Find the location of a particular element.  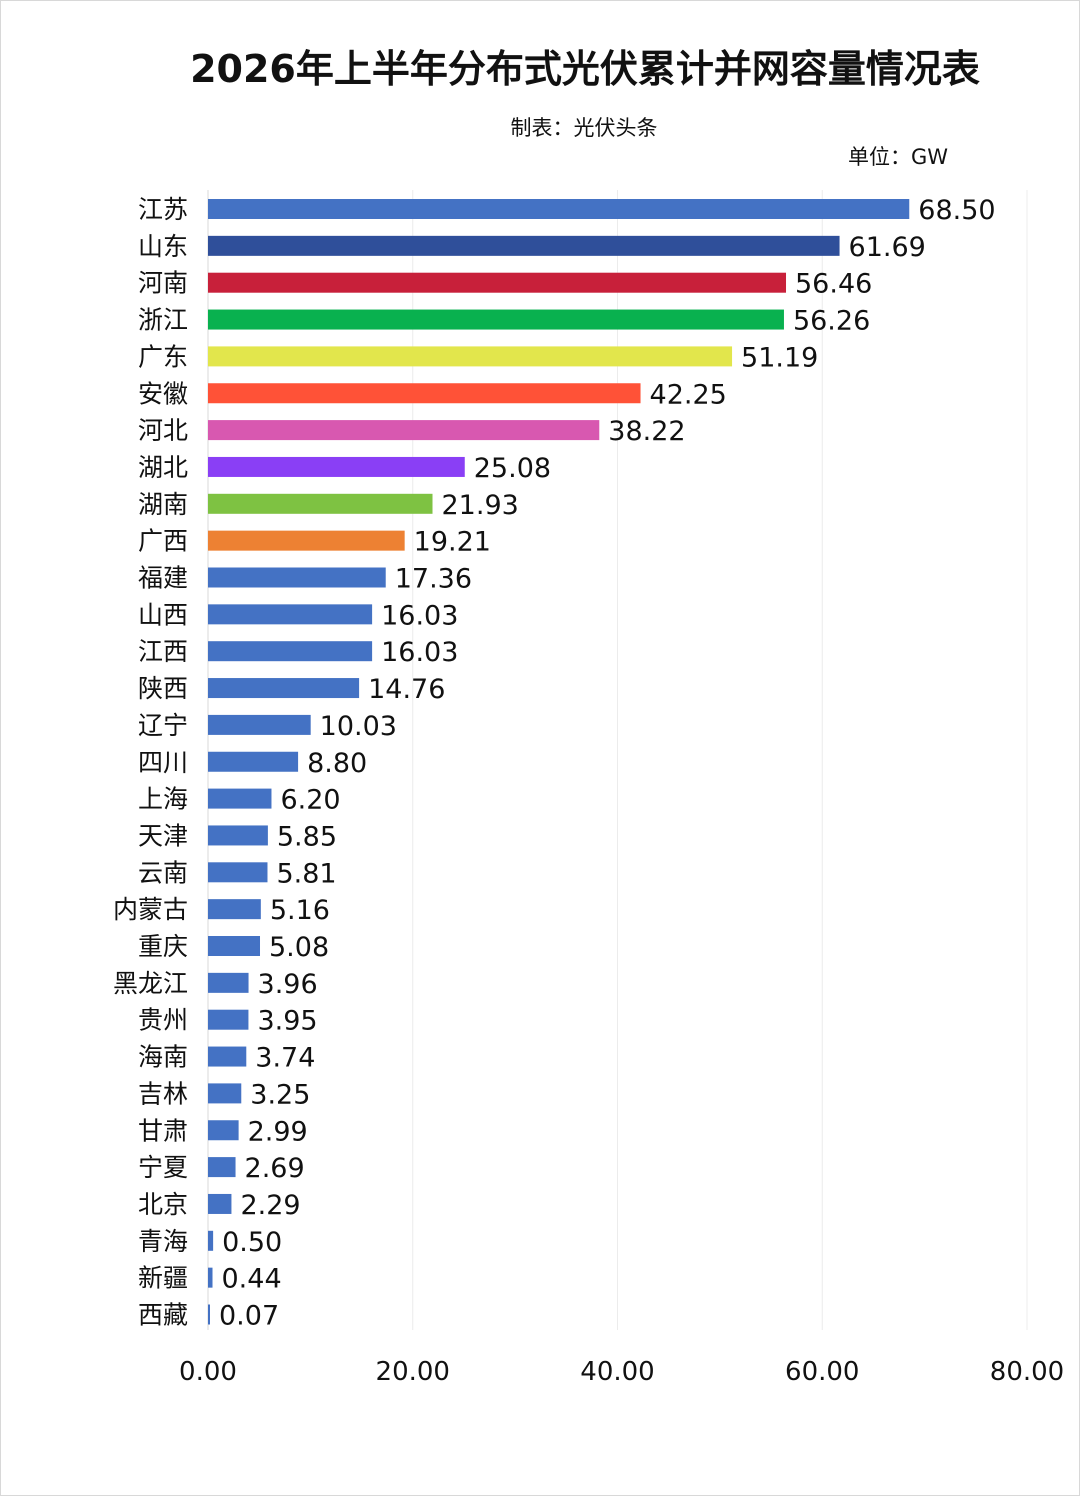

value-label: 68.50 is located at coordinates (956, 210).